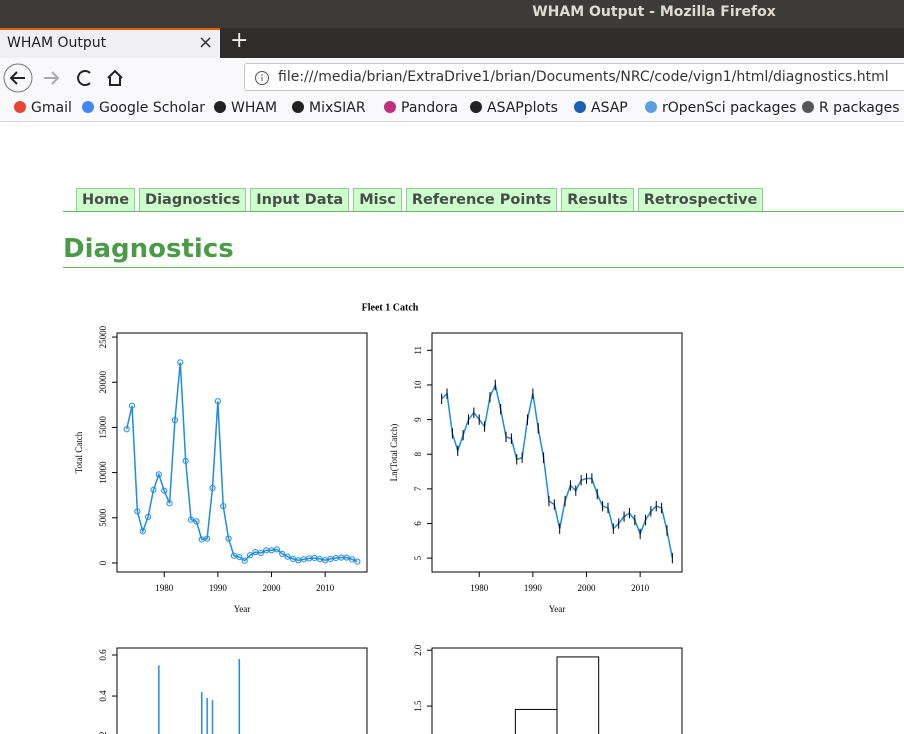 The height and width of the screenshot is (734, 904). I want to click on window-title: WHAM Output - Mozilla Firefox, so click(654, 12).